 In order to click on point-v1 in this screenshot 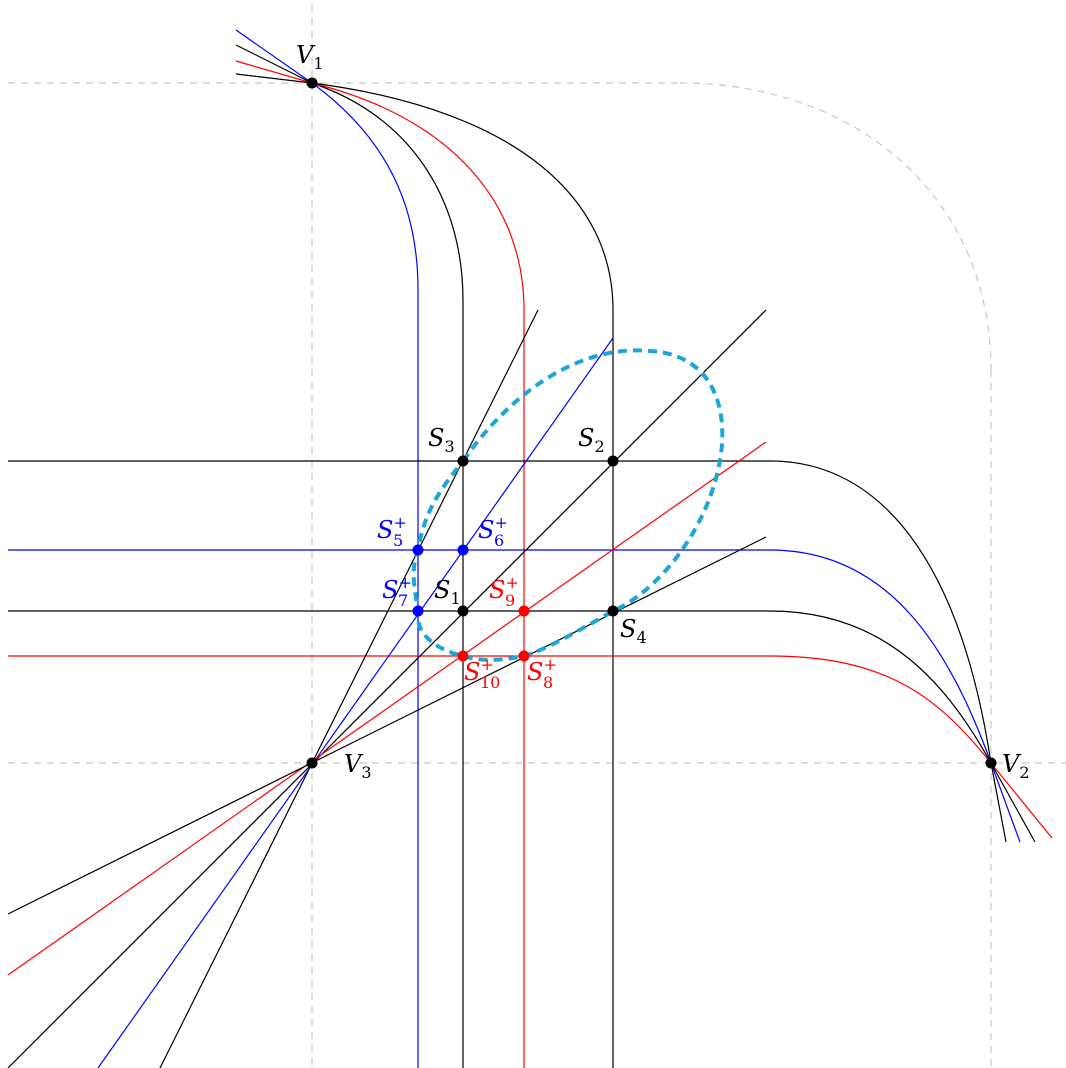, I will do `click(312, 83)`.